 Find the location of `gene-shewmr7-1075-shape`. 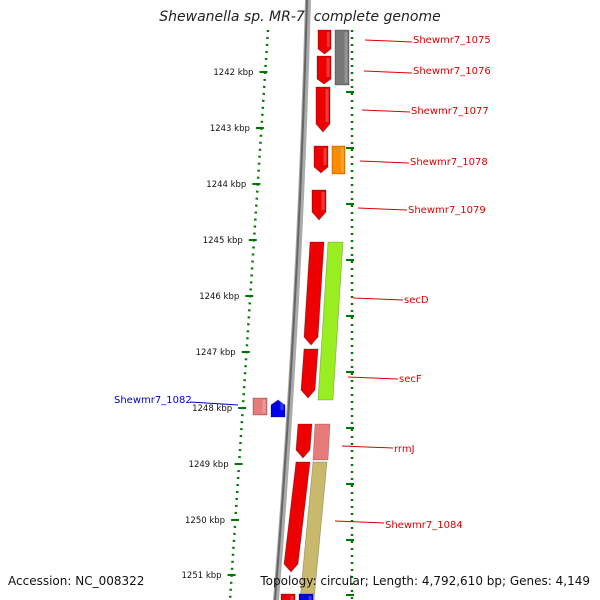

gene-shewmr7-1075-shape is located at coordinates (324, 42).